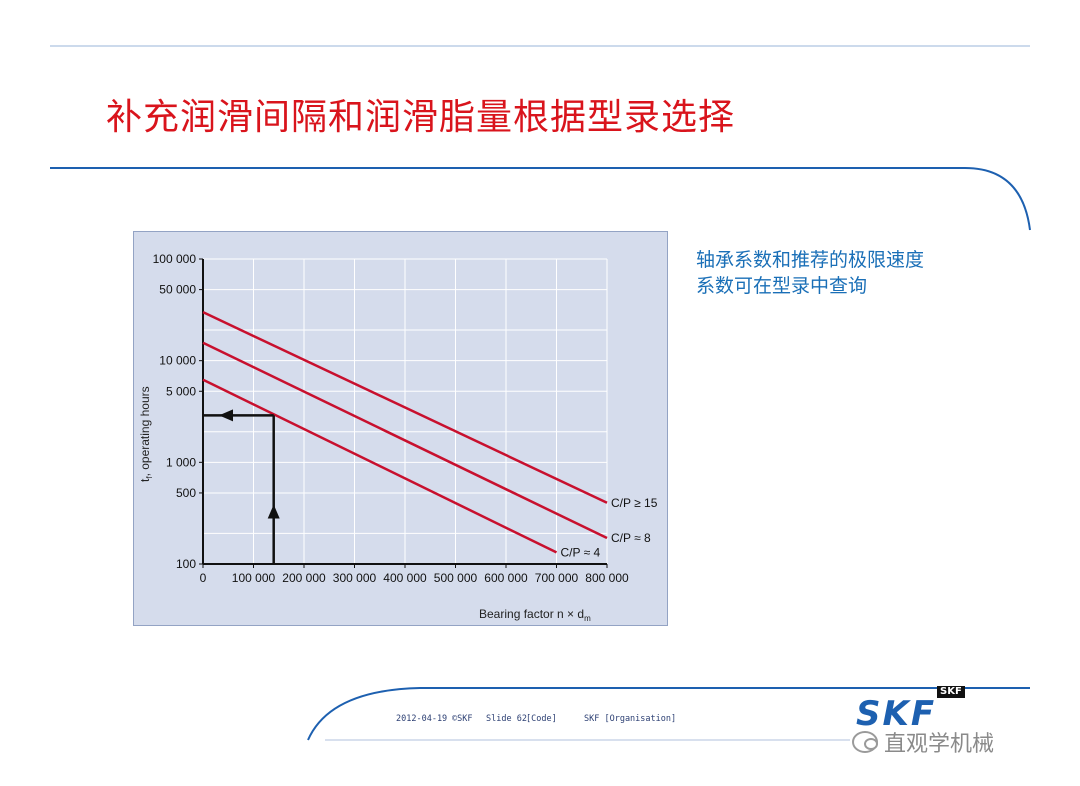 The image size is (1080, 786). I want to click on slide-title: 补充润滑间隔和润滑脂量根据型录选择, so click(421, 117).